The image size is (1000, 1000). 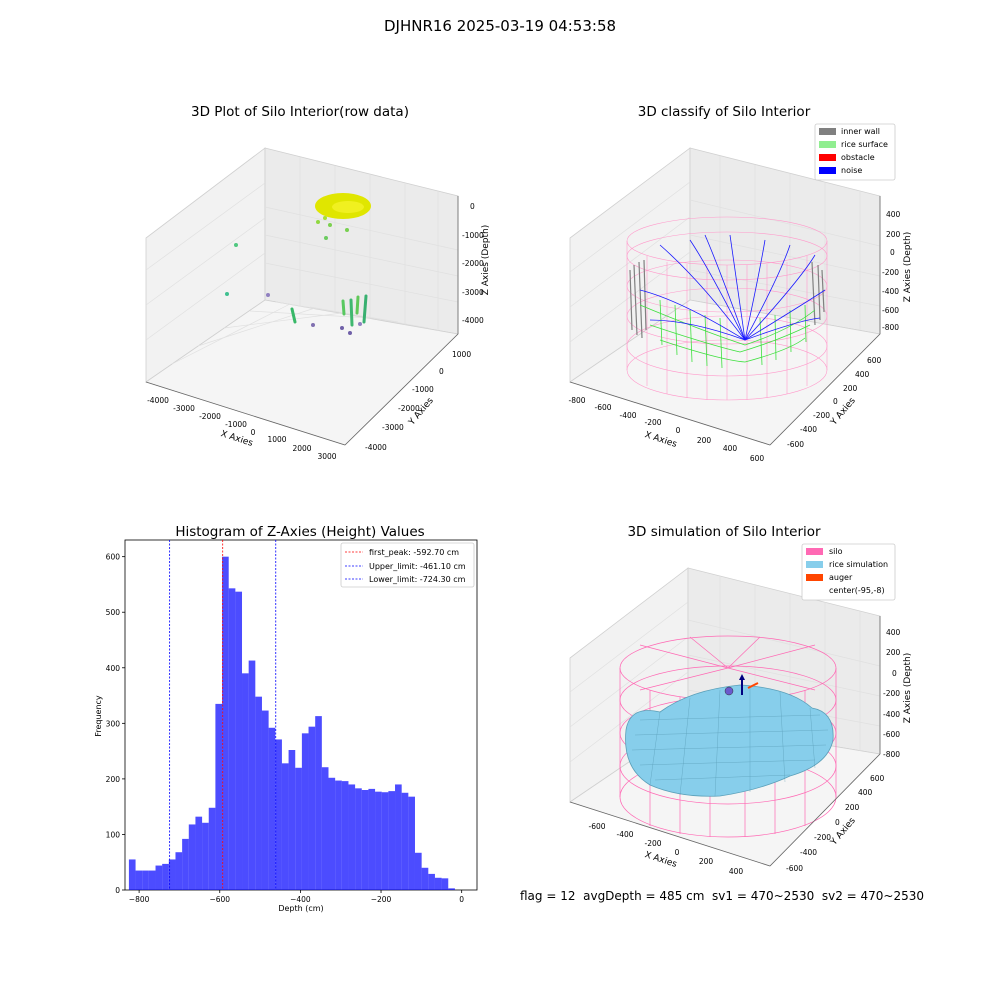 I want to click on raw-xtick: 3000, so click(x=326, y=456).